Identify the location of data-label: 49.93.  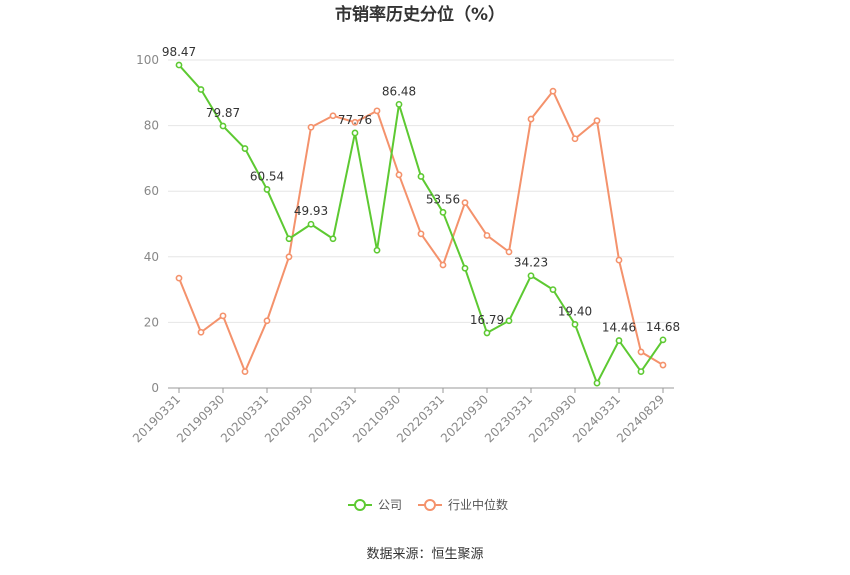
(311, 211).